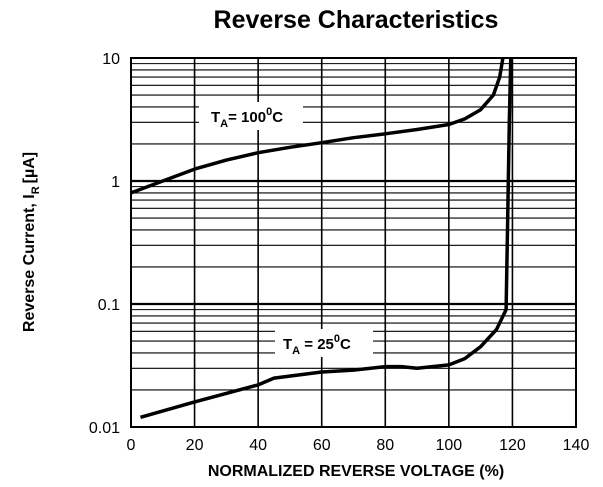  Describe the element at coordinates (36, 190) in the screenshot. I see `y-axis-label-sub: R` at that location.